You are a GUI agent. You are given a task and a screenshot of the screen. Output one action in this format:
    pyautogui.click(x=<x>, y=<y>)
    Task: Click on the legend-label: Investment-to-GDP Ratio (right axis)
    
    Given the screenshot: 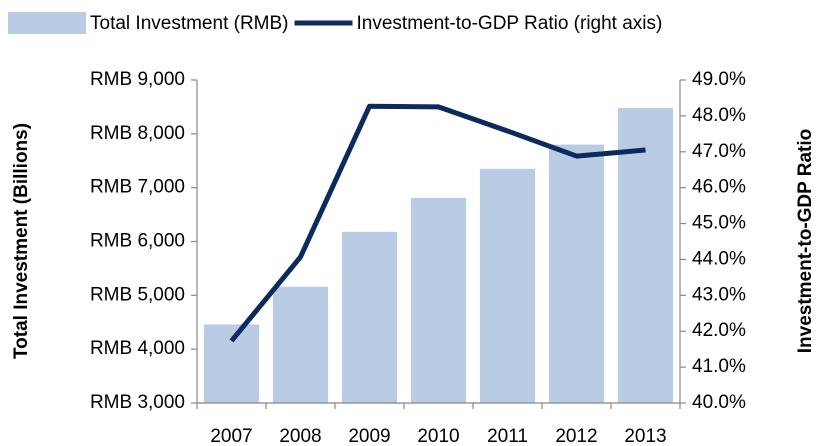 What is the action you would take?
    pyautogui.click(x=510, y=23)
    